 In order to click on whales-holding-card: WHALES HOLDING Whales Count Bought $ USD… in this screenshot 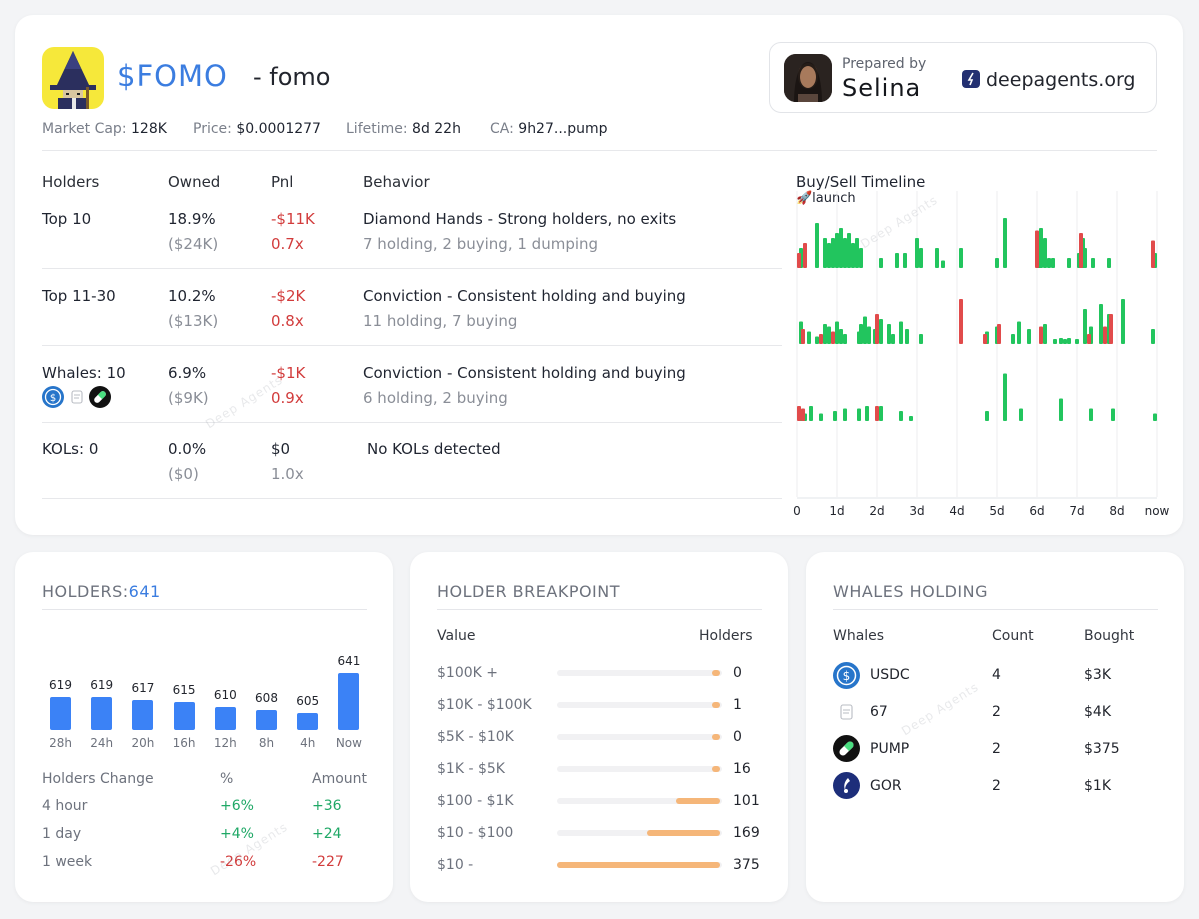, I will do `click(995, 727)`.